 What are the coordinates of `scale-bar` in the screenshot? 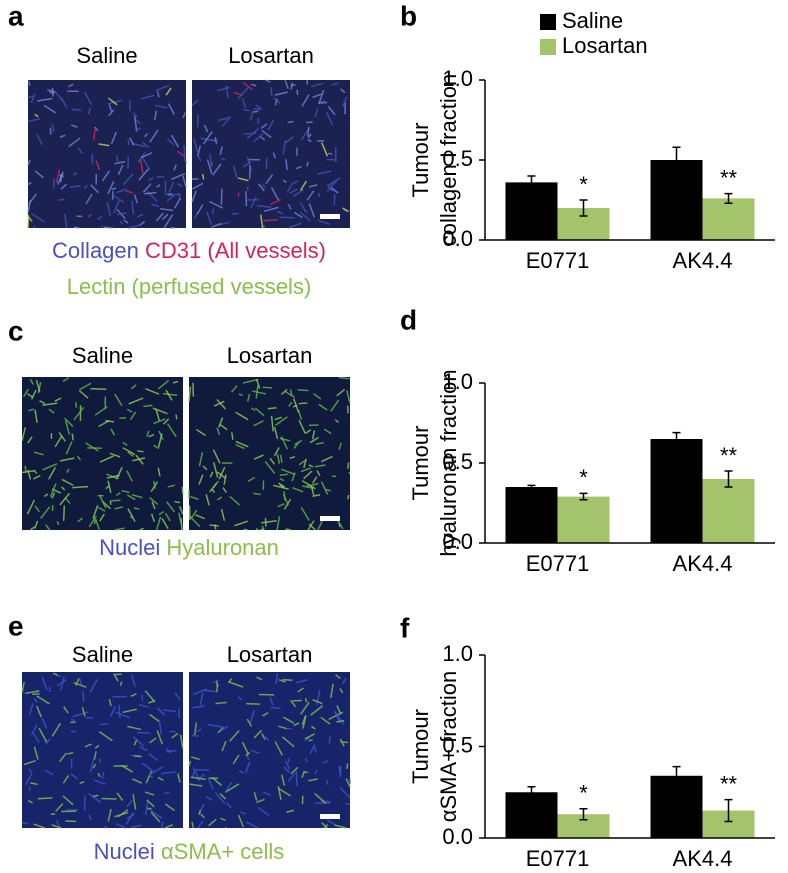 It's located at (330, 216).